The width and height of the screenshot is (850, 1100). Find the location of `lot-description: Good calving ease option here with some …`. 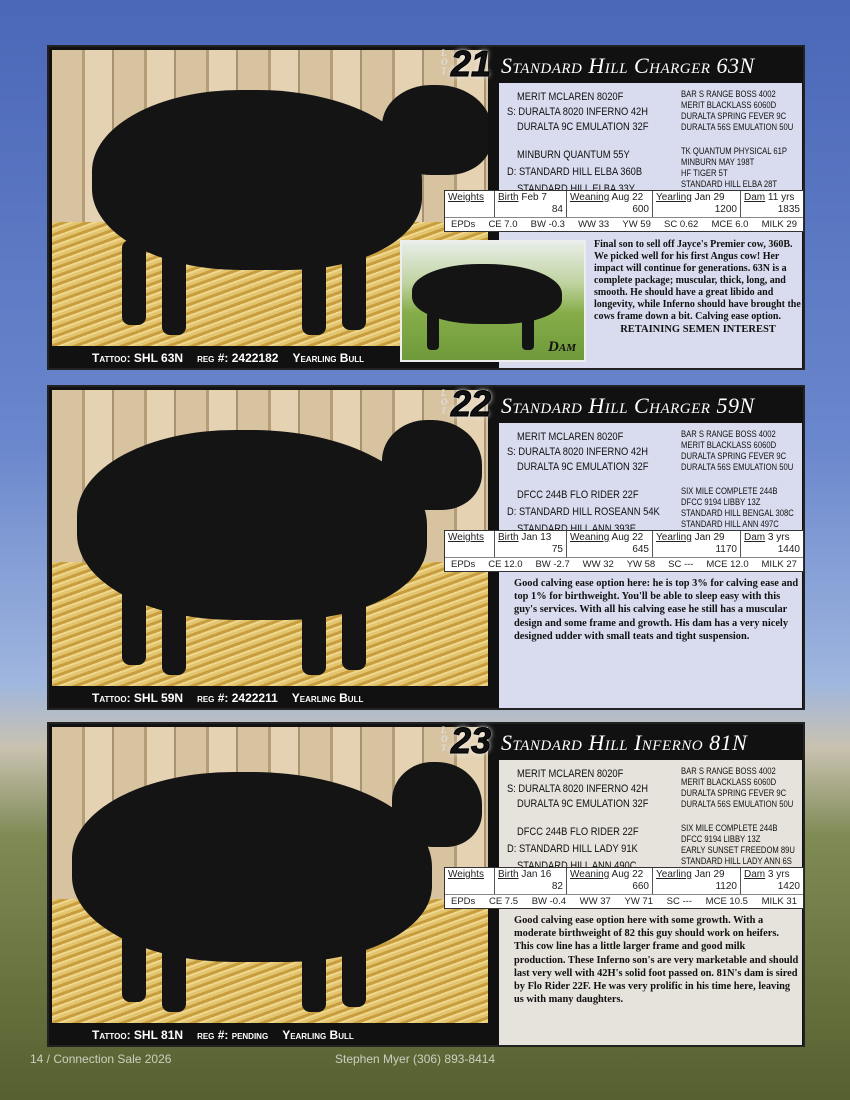

lot-description: Good calving ease option here with some … is located at coordinates (656, 960).